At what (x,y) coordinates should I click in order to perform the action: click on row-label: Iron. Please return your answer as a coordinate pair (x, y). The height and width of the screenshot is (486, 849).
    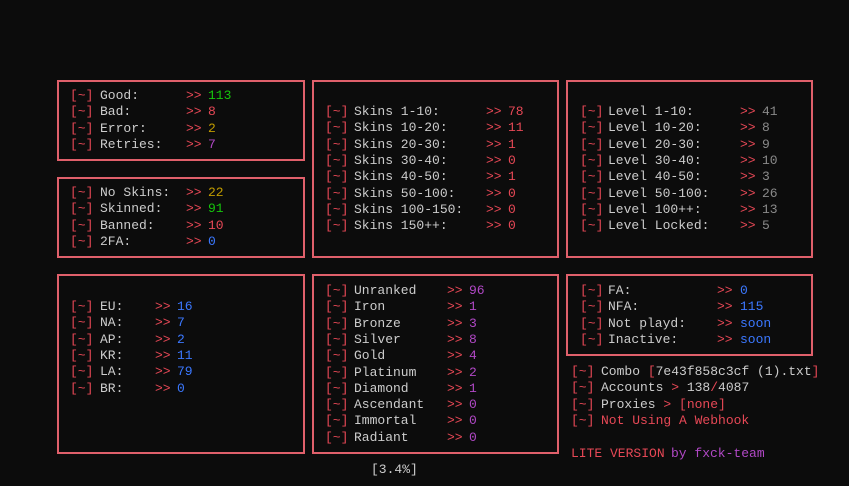
    Looking at the image, I should click on (370, 307).